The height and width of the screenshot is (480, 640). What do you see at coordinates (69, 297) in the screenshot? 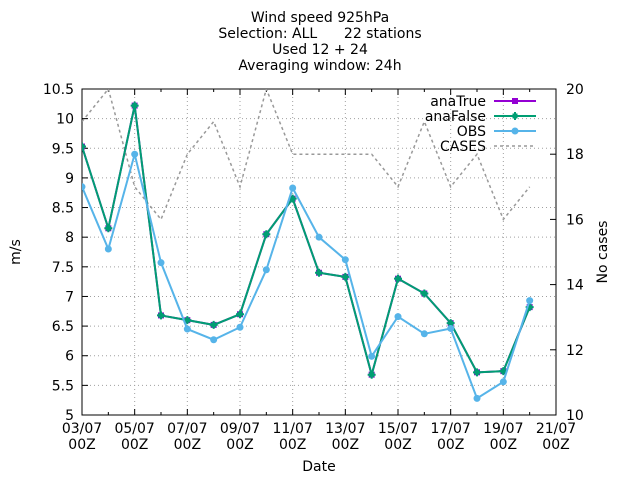
I see `y-tick-label: 7` at bounding box center [69, 297].